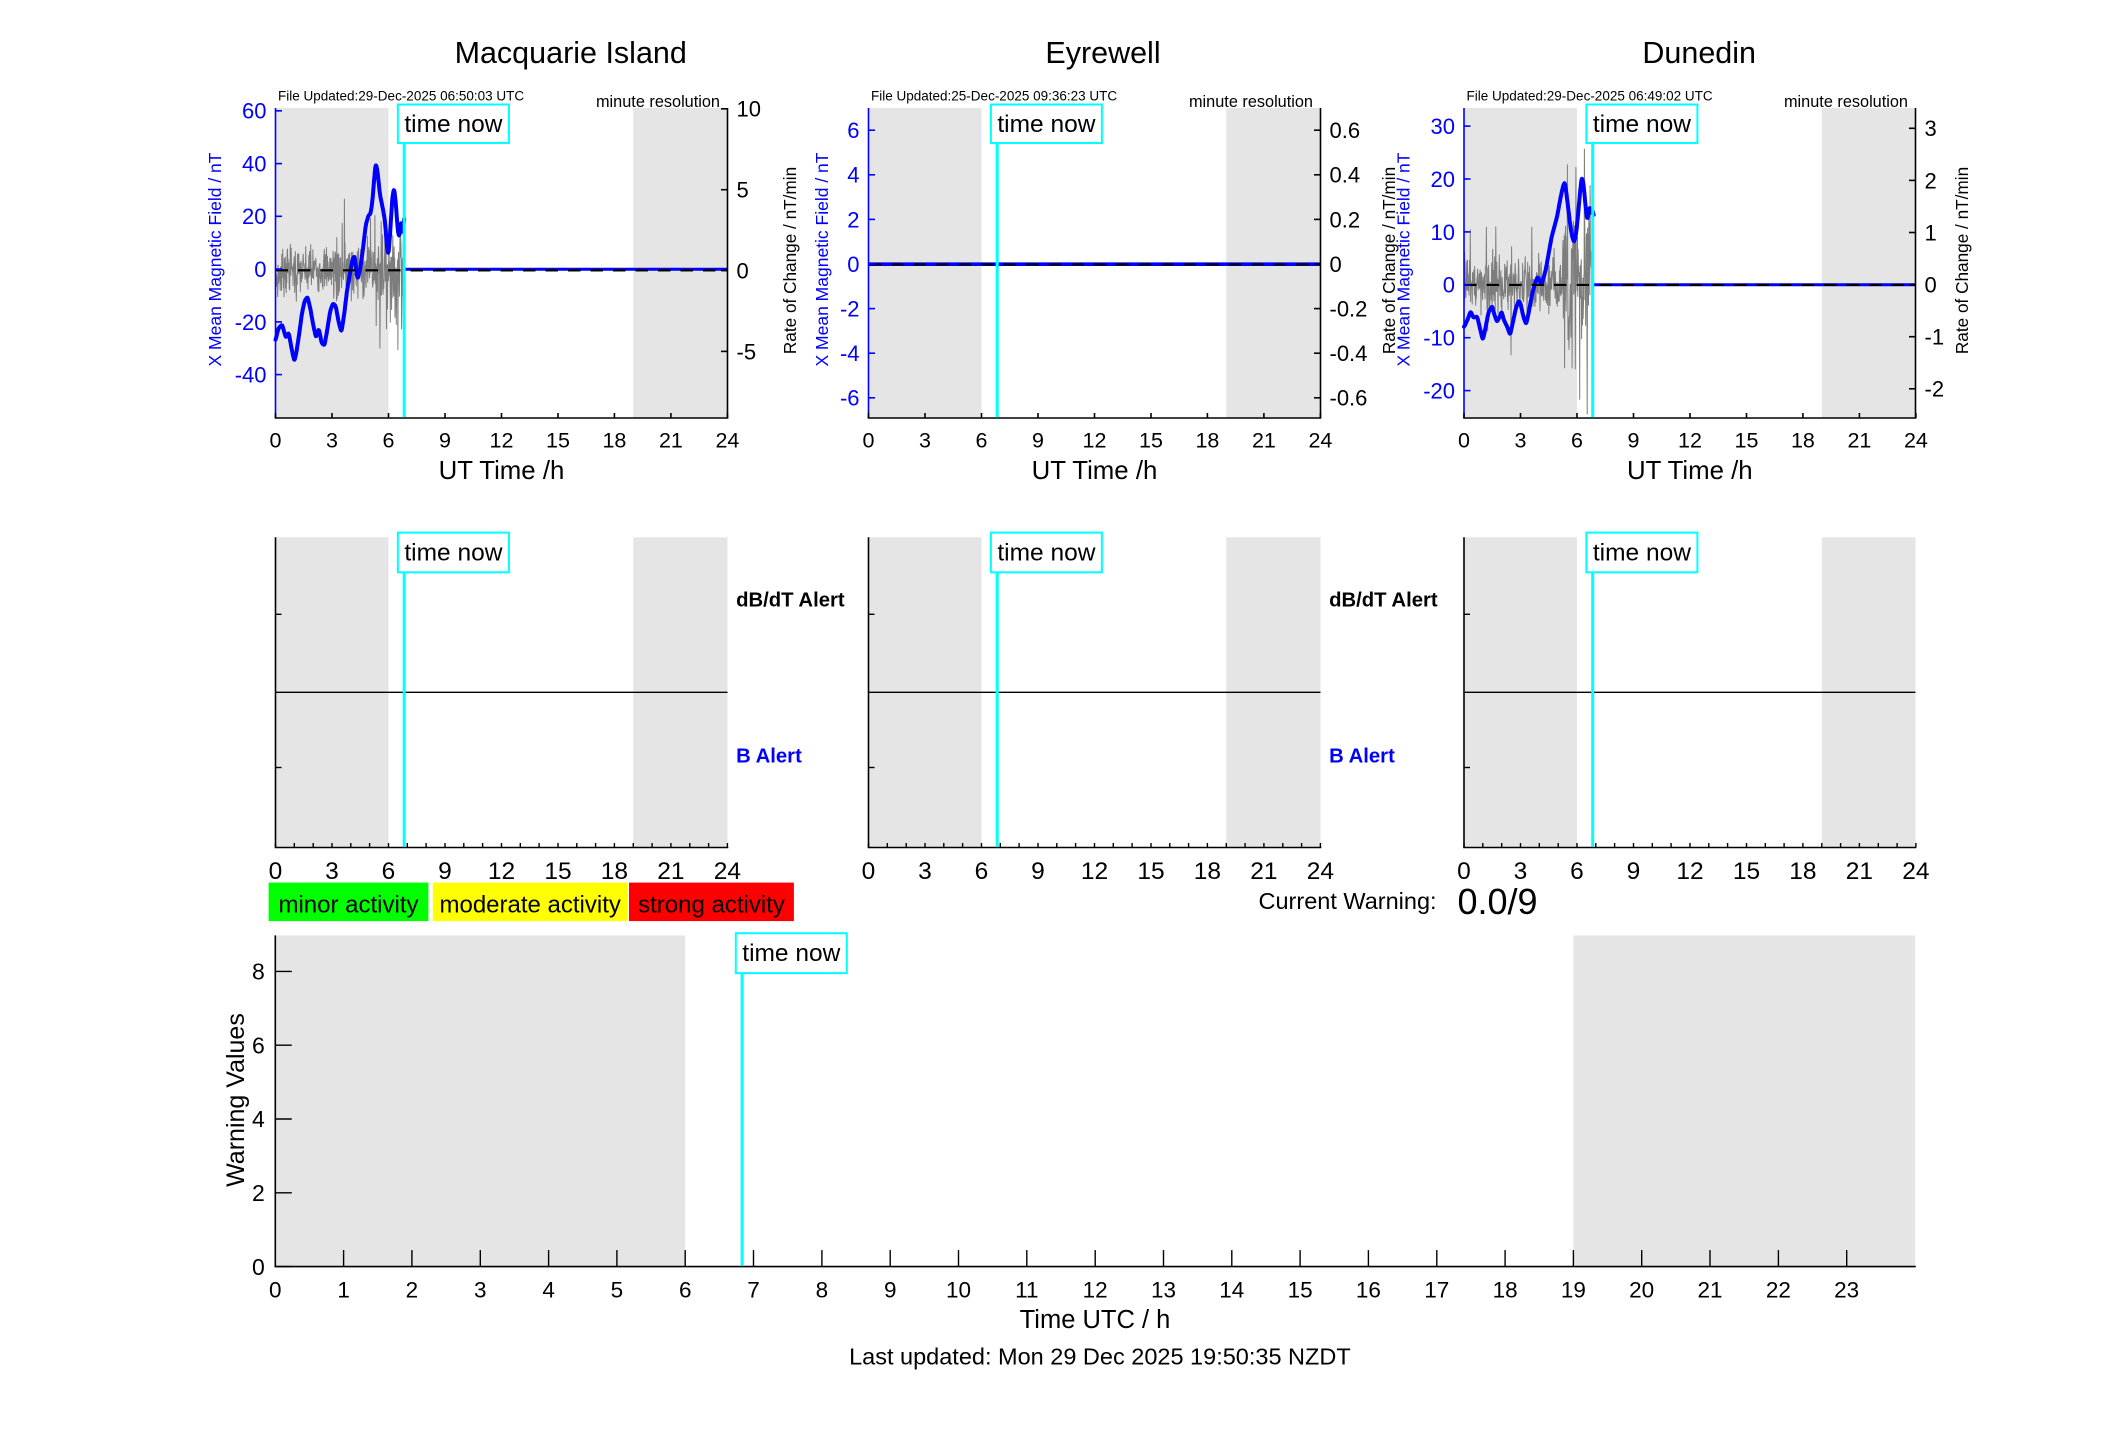 This screenshot has height=1437, width=2117. Describe the element at coordinates (1778, 1290) in the screenshot. I see `svg-text: 22` at that location.